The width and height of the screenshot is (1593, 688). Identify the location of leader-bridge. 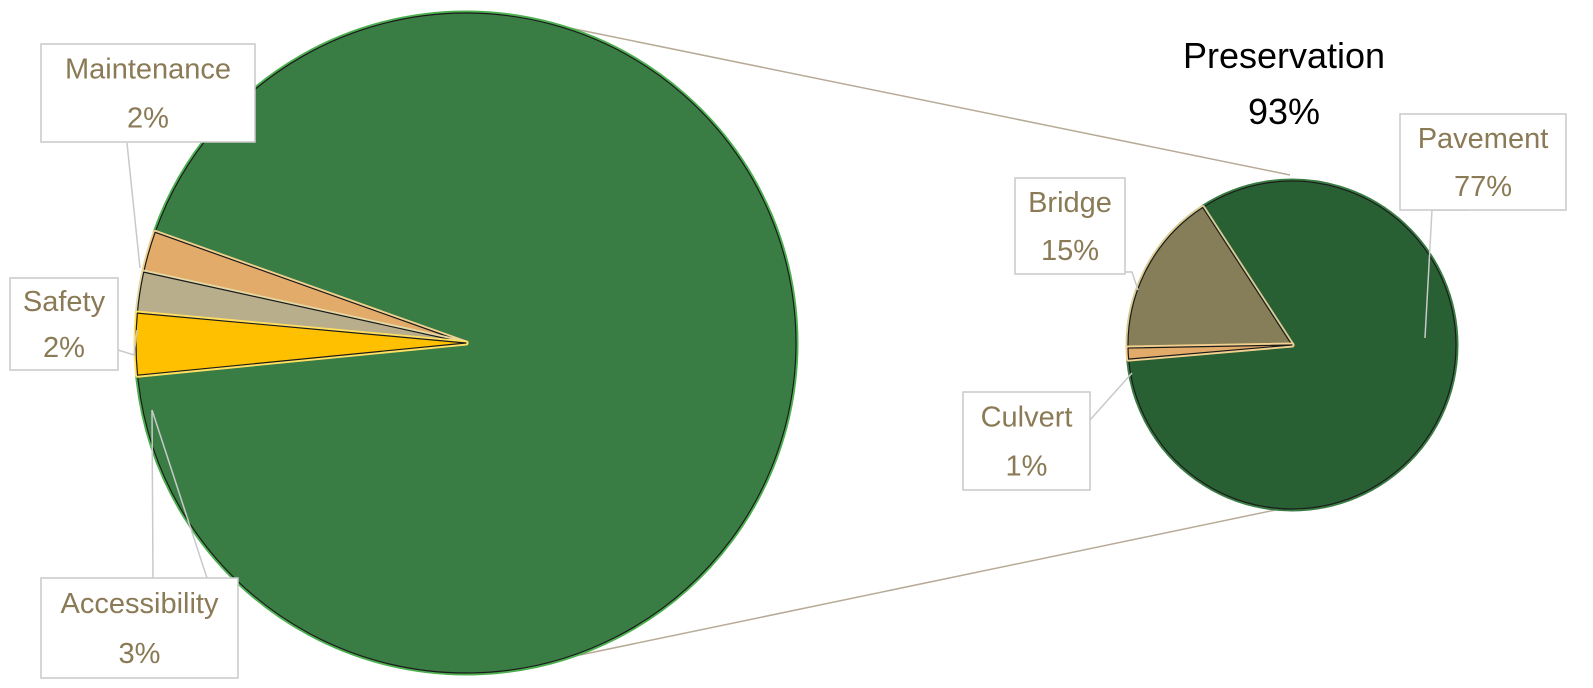
(1132, 281).